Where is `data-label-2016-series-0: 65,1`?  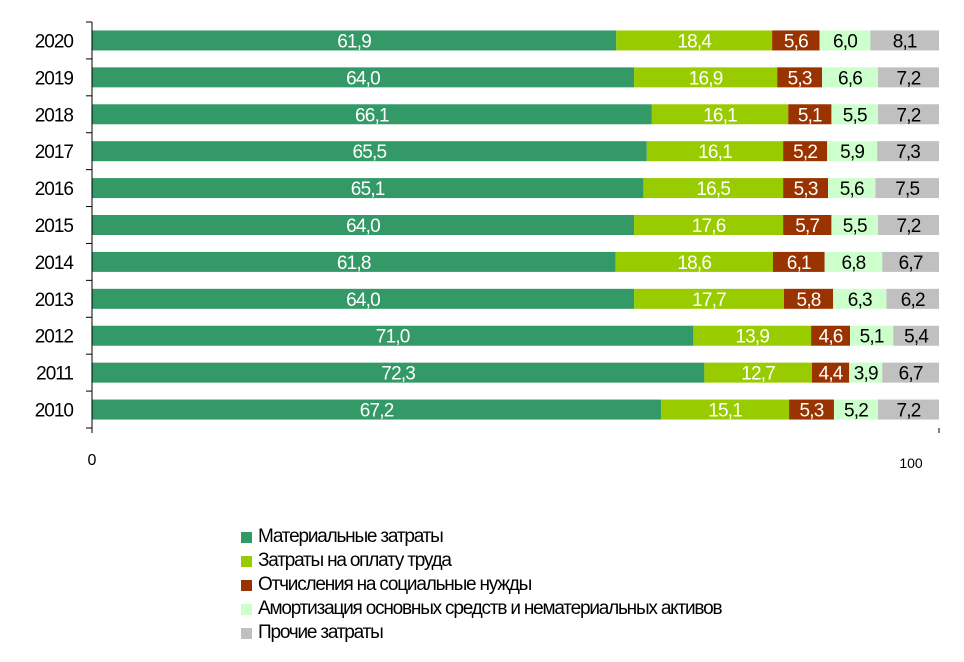 data-label-2016-series-0: 65,1 is located at coordinates (368, 189).